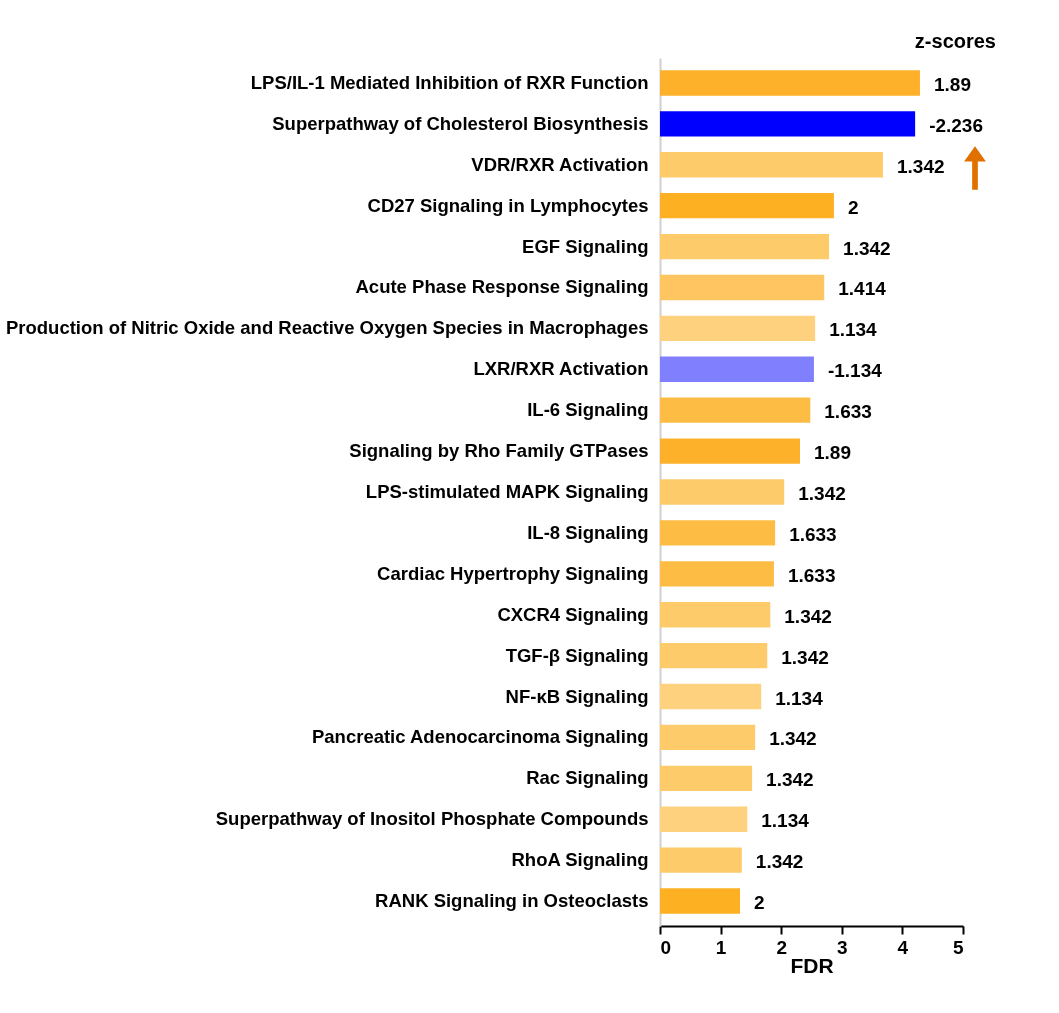 This screenshot has width=1059, height=1013. Describe the element at coordinates (903, 947) in the screenshot. I see `x-tick-label: 4` at that location.